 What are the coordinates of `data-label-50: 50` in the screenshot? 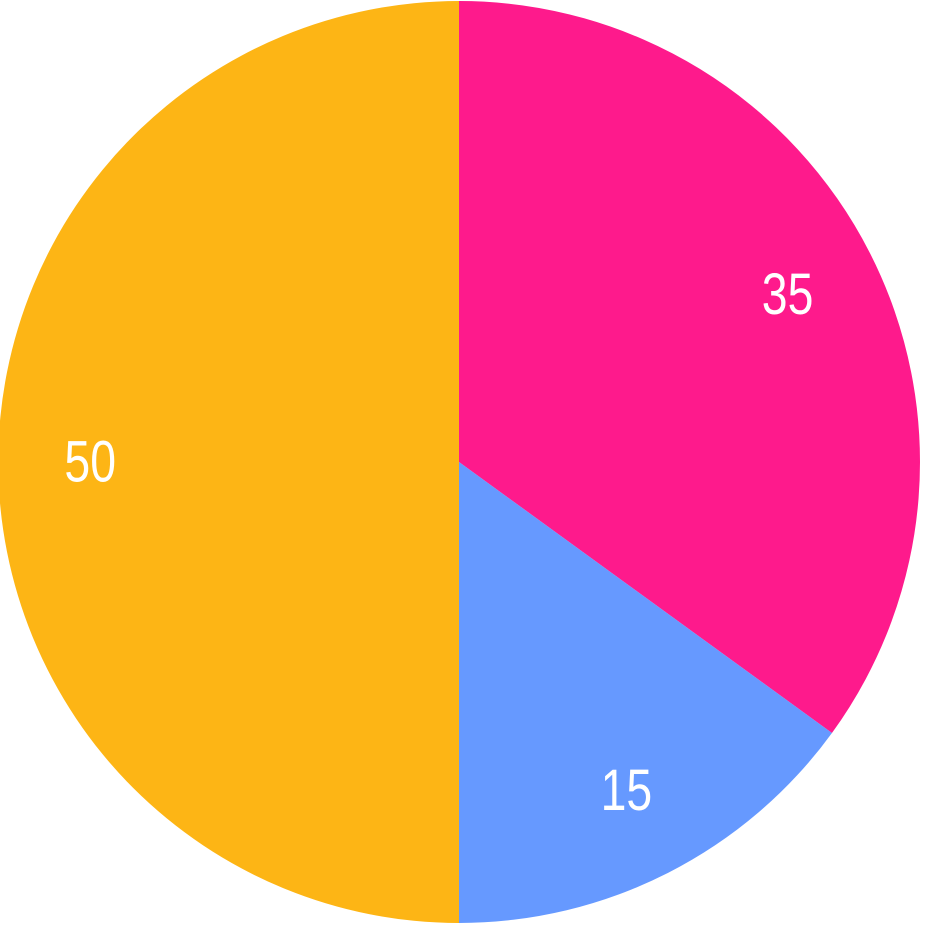 It's located at (90, 461).